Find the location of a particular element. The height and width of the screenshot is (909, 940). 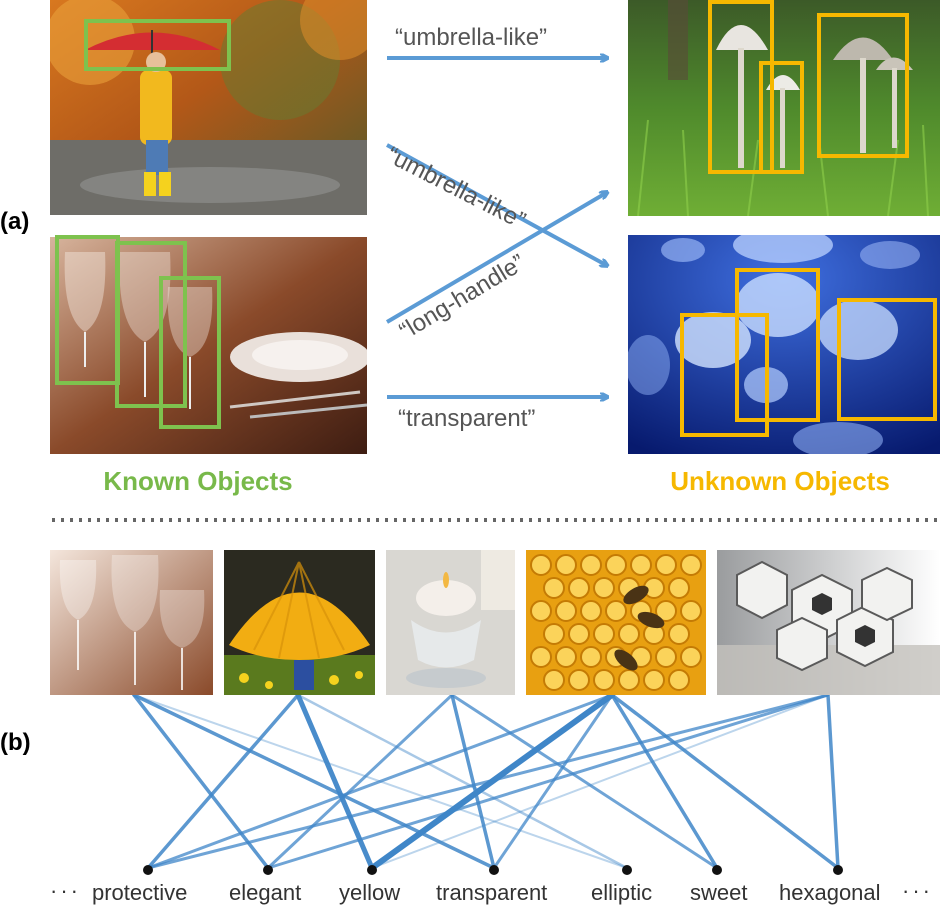

unknown-bounding-boxes is located at coordinates (808, 218).